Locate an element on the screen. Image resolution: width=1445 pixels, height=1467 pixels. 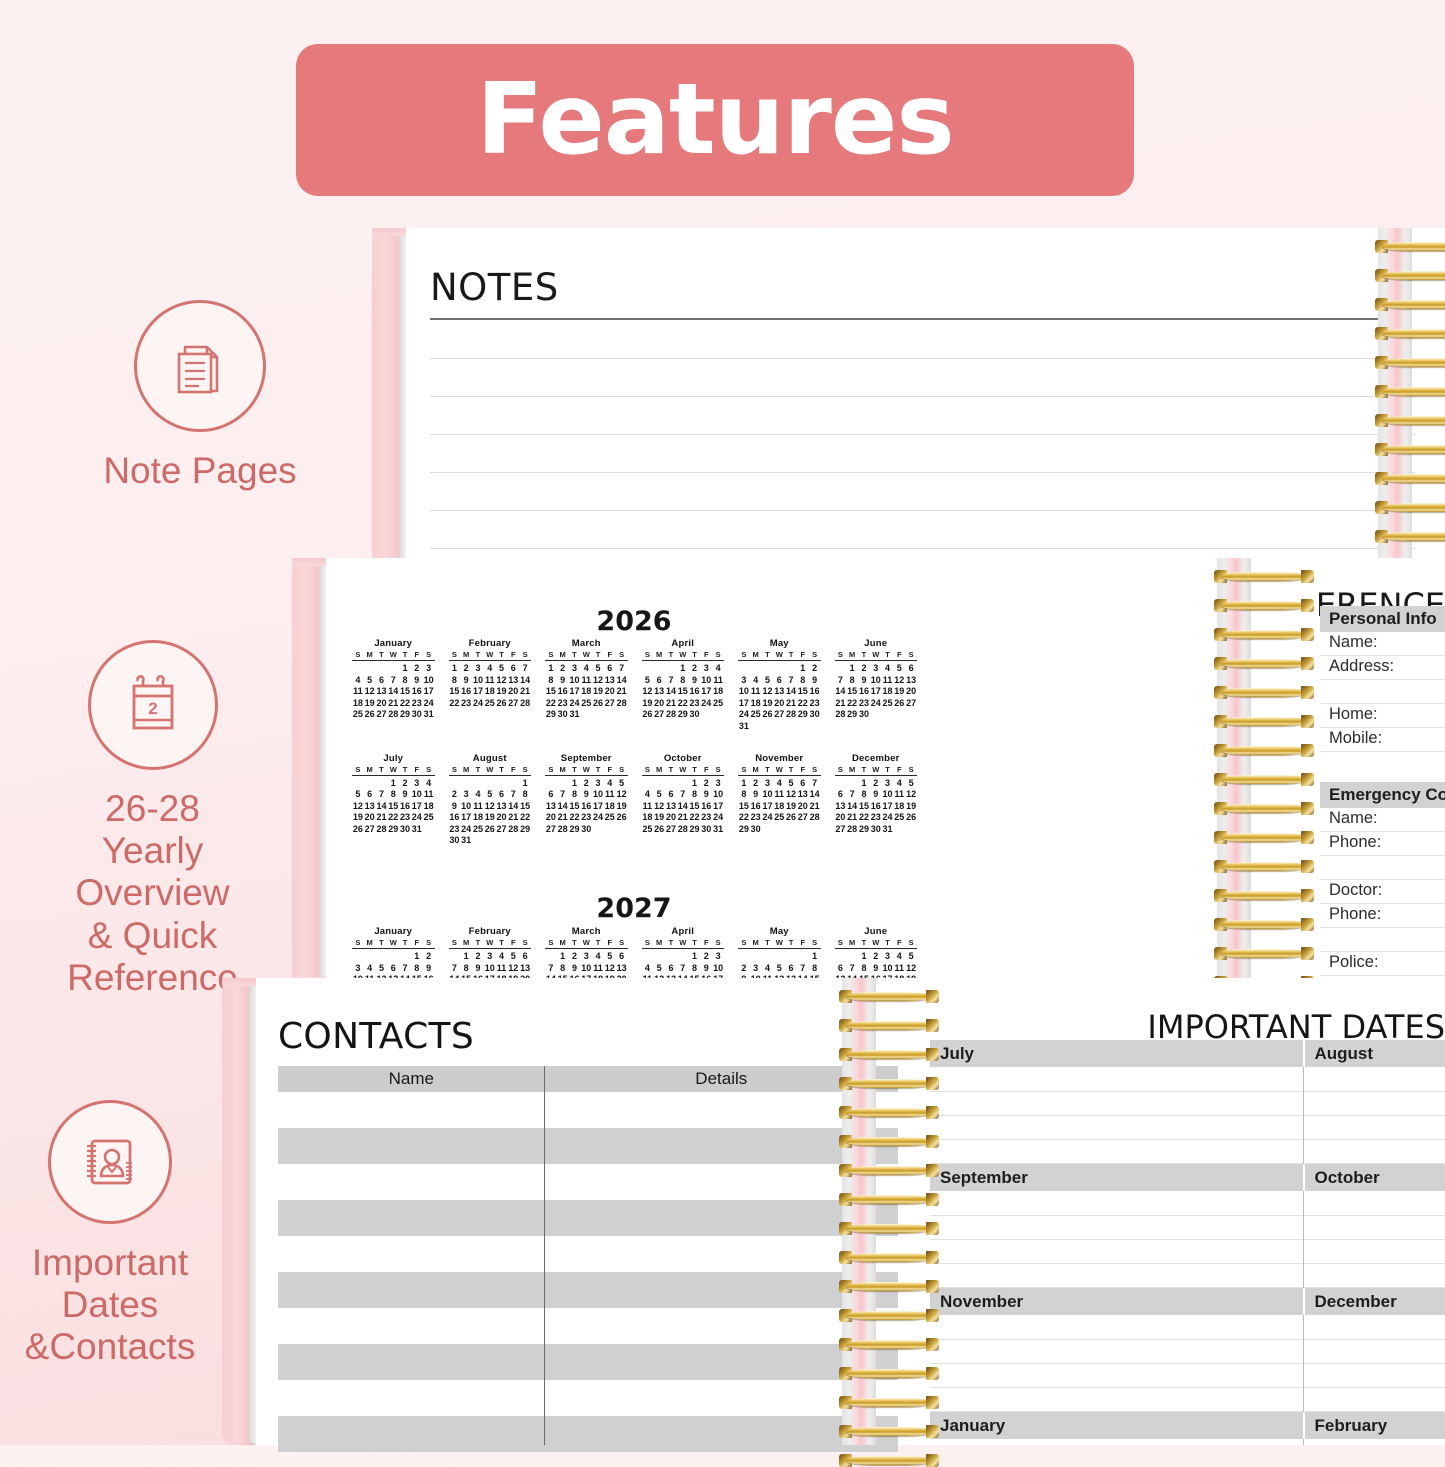
quick-reference-field-row: Home:Work: is located at coordinates (1382, 716).